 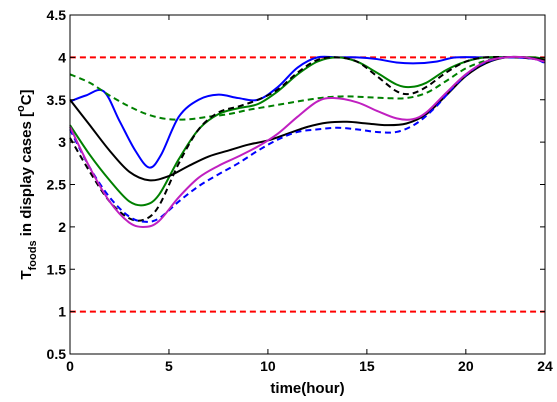 I want to click on y-tick-label: 0.5, so click(x=57, y=354).